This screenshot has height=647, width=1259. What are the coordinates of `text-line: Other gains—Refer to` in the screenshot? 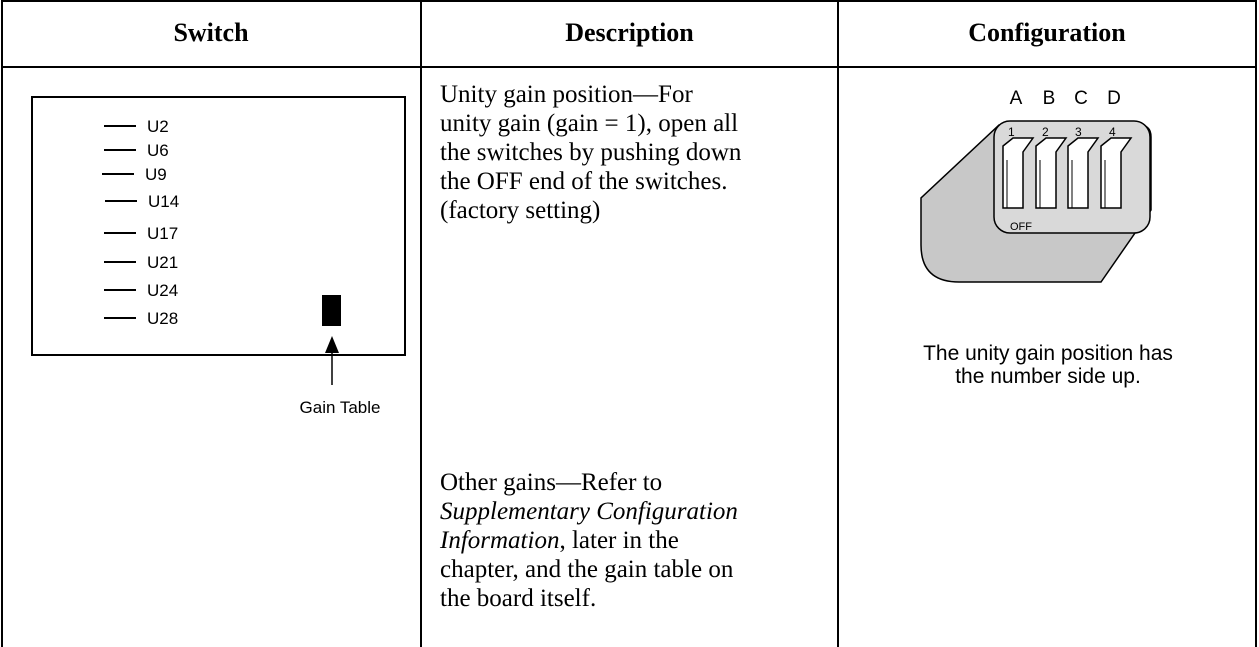 It's located at (589, 482).